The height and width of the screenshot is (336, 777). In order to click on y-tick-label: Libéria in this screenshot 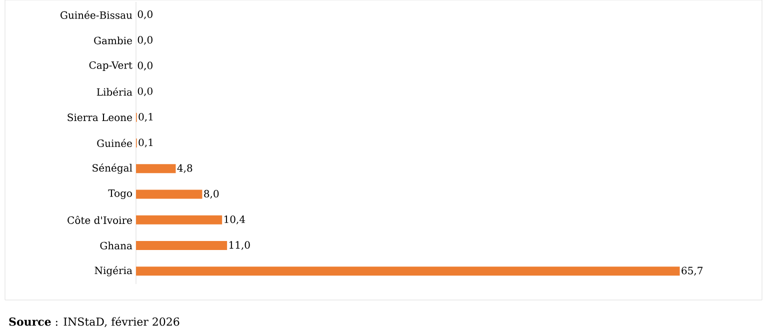, I will do `click(114, 92)`.